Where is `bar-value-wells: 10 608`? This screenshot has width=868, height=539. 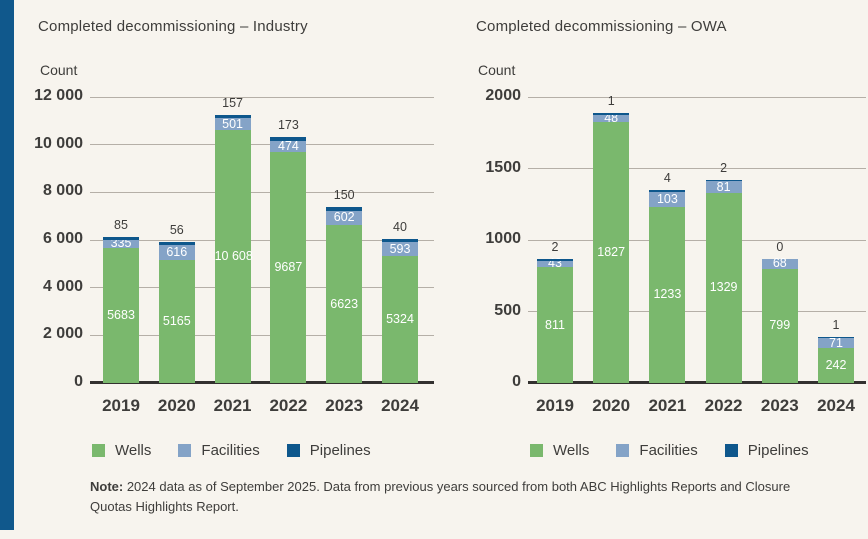
bar-value-wells: 10 608 is located at coordinates (233, 256).